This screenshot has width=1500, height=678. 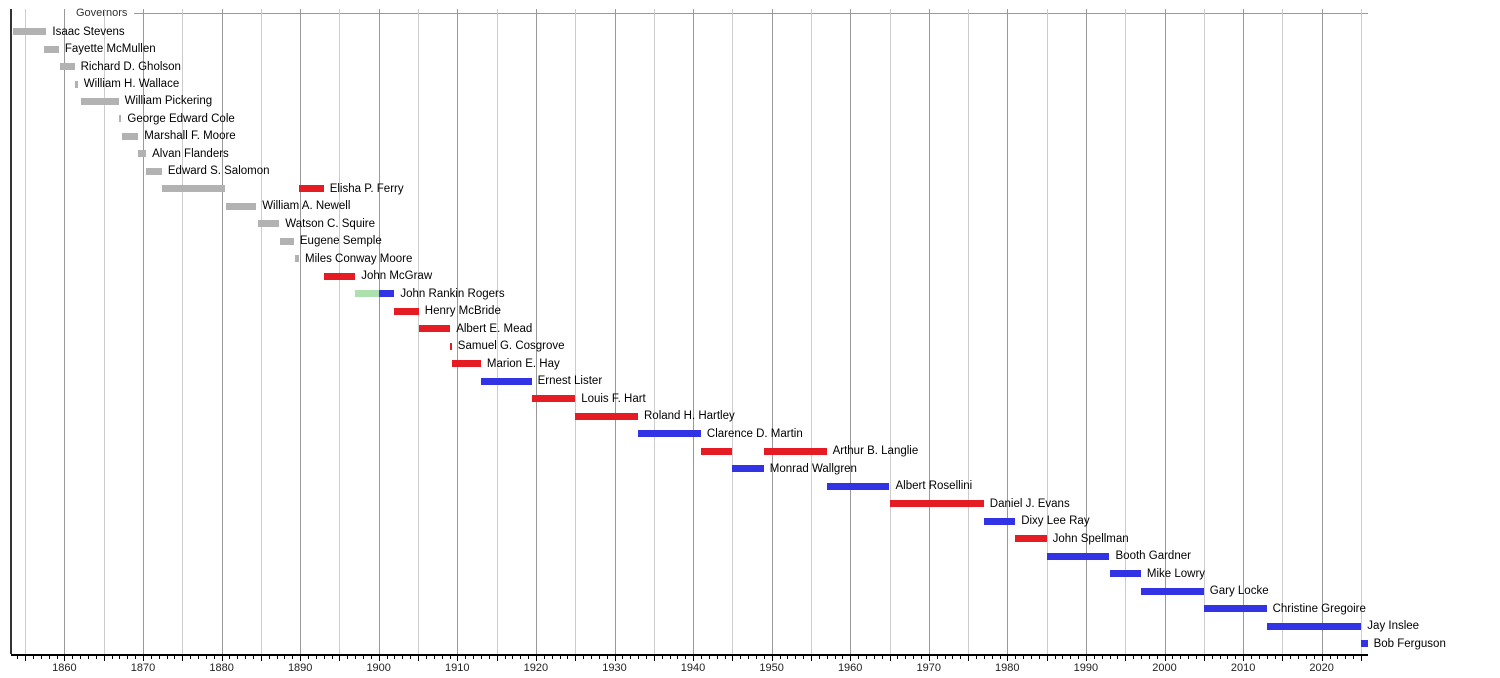 What do you see at coordinates (811, 331) in the screenshot?
I see `gridline-1955` at bounding box center [811, 331].